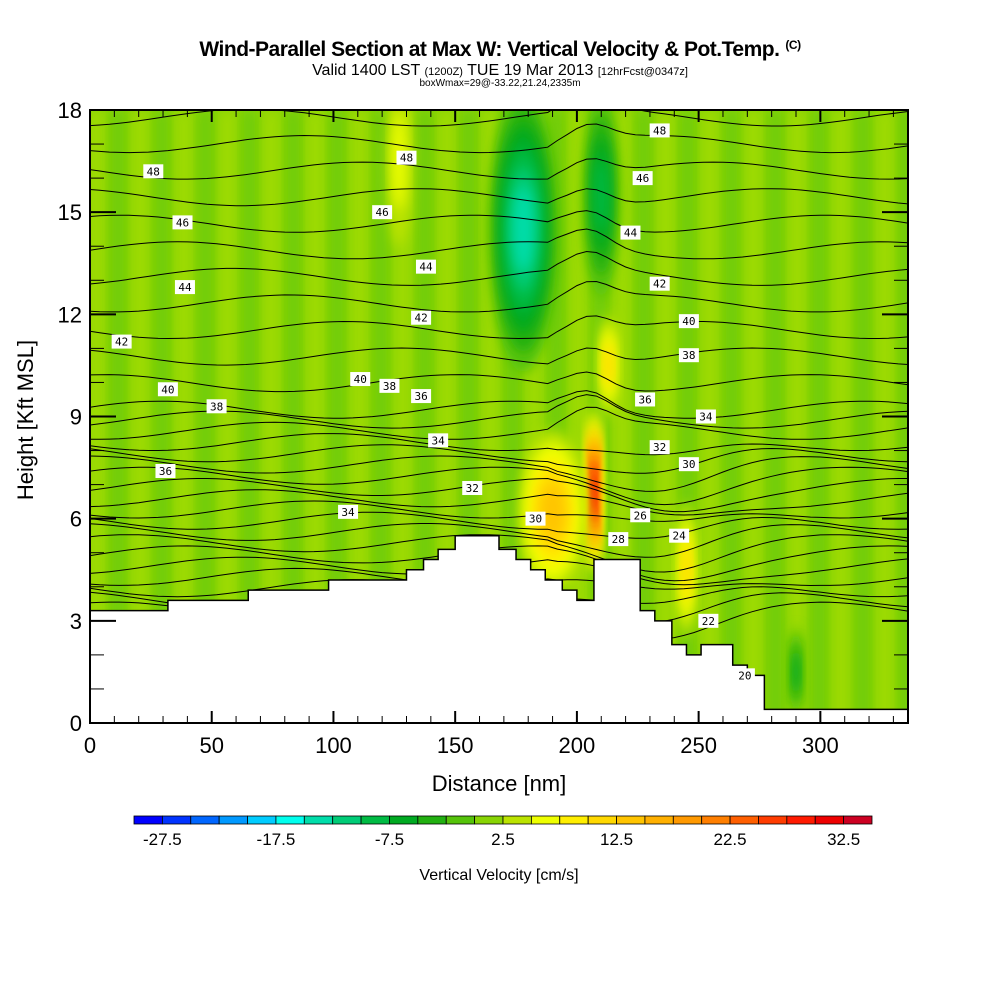 The image size is (1000, 1000). What do you see at coordinates (642, 72) in the screenshot?
I see `subtitle-forecast: [12hrFcst@0347z]` at bounding box center [642, 72].